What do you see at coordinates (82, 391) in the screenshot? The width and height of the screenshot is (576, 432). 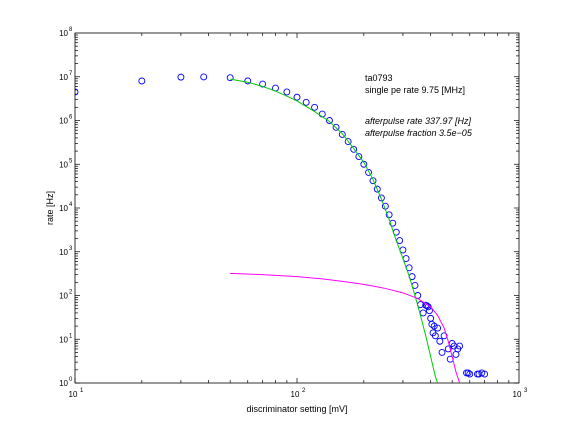 I see `x-tick-label-exponent: 1` at bounding box center [82, 391].